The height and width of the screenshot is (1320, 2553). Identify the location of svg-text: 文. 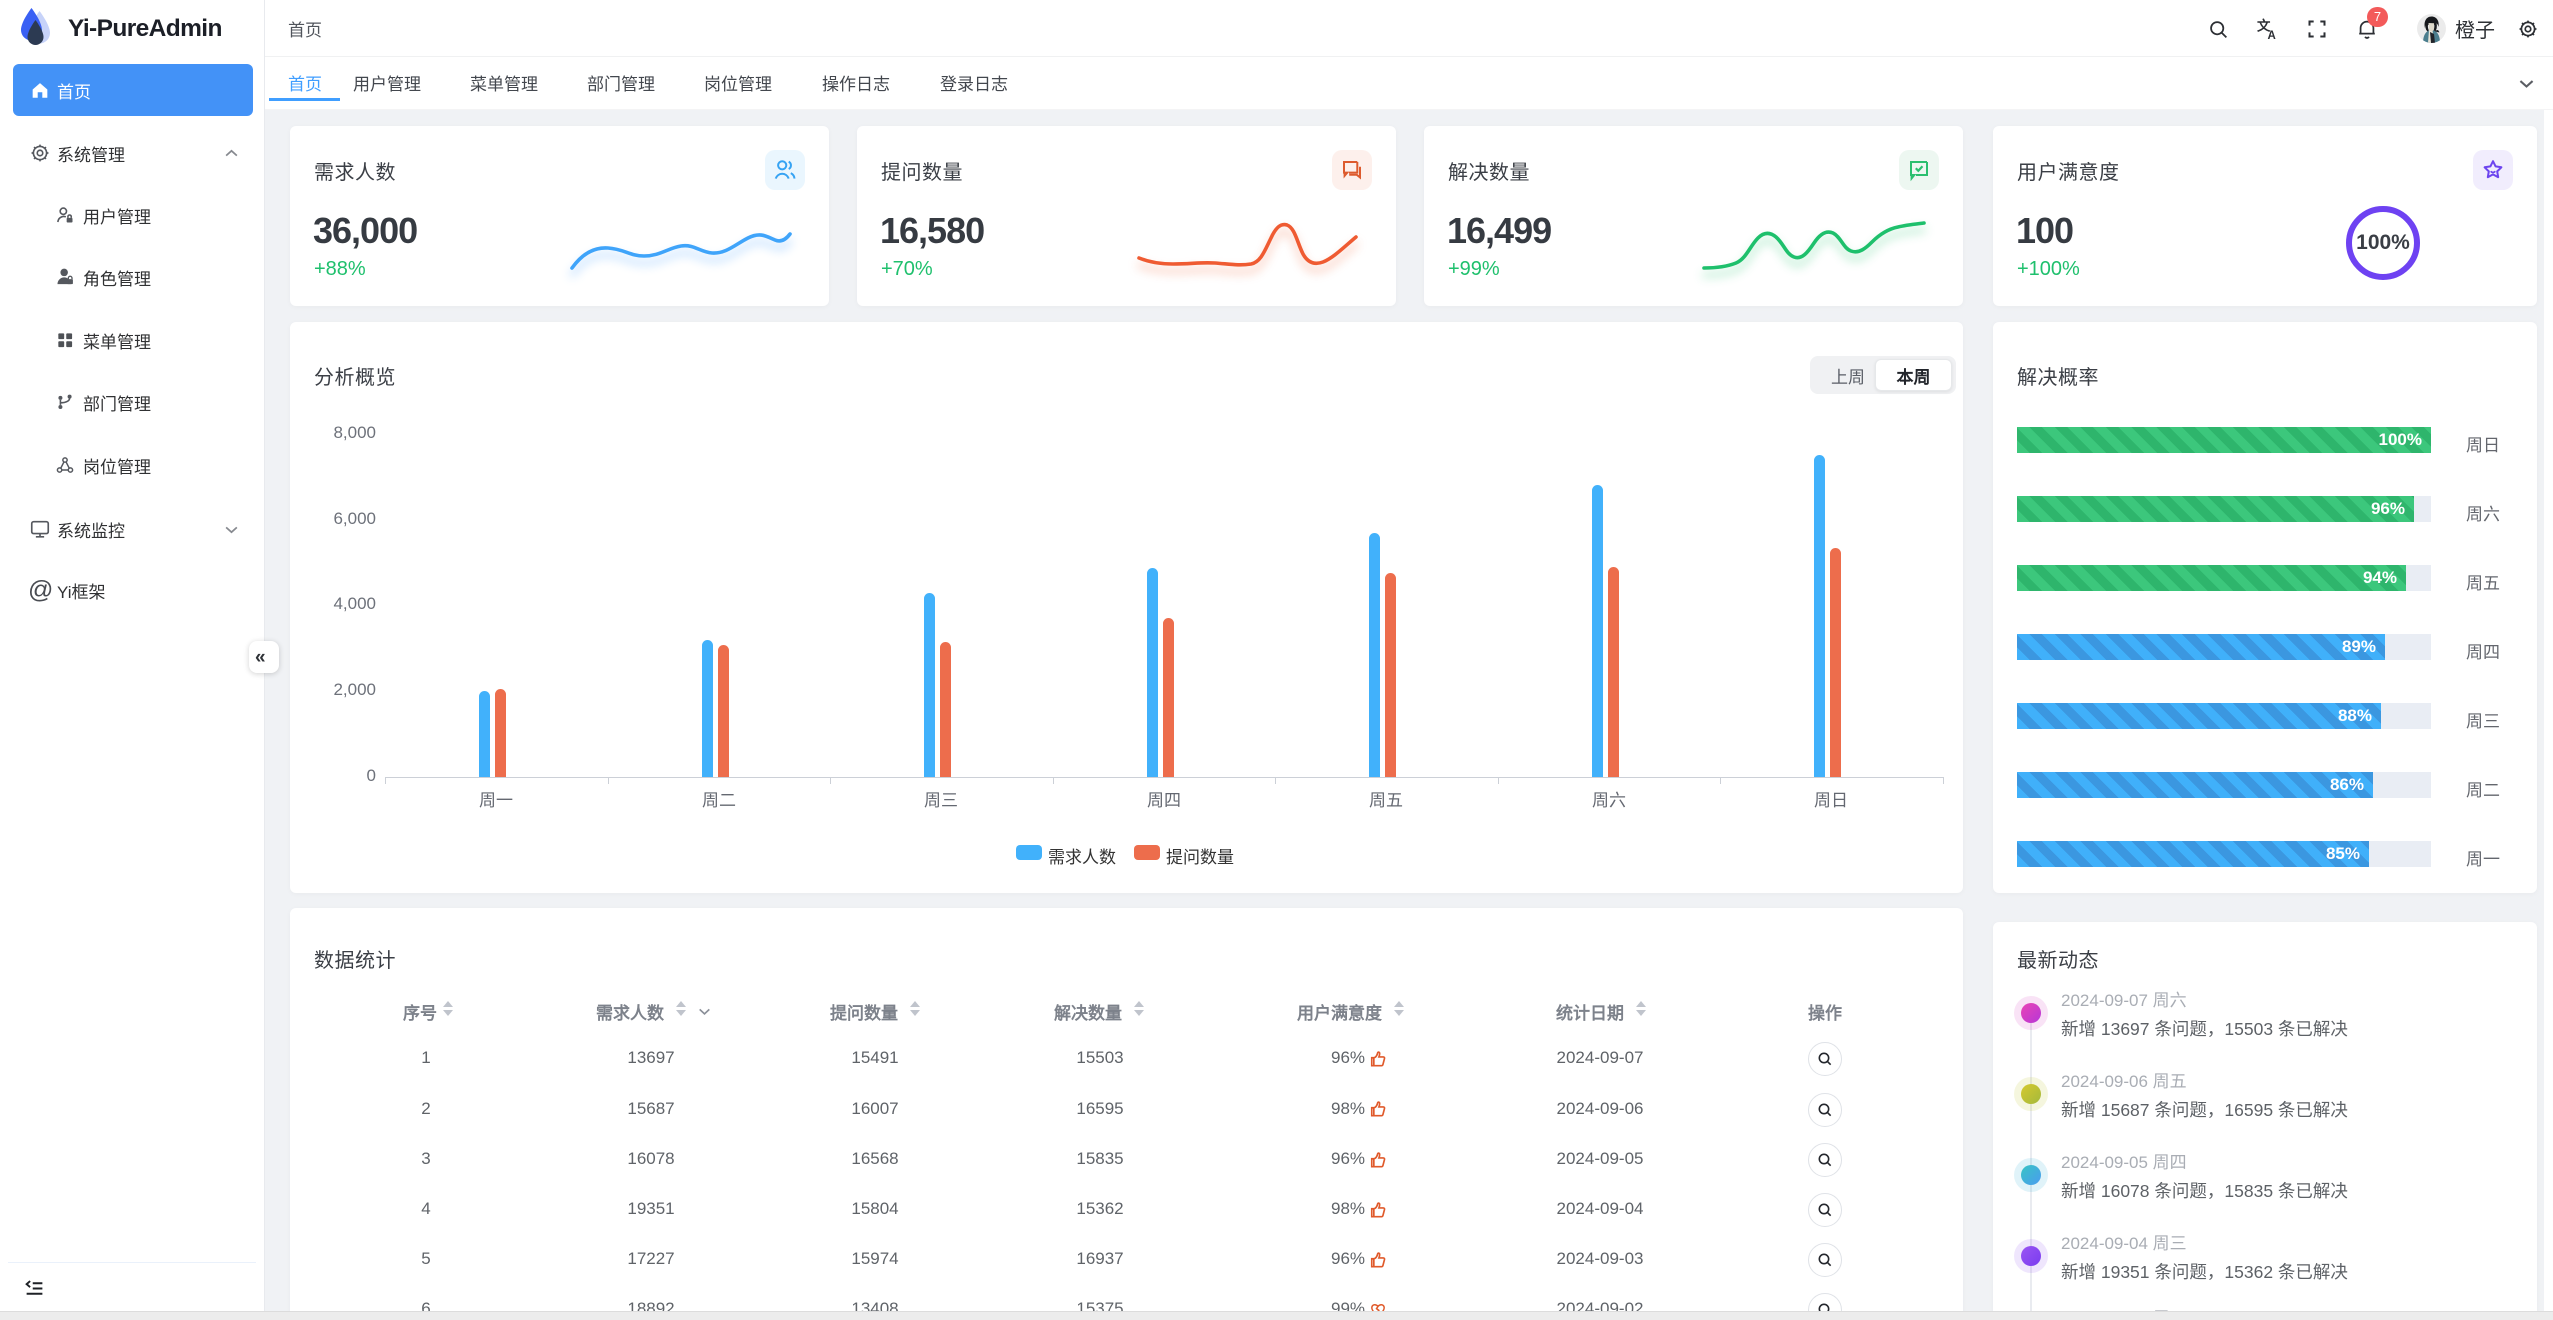
(2264, 25).